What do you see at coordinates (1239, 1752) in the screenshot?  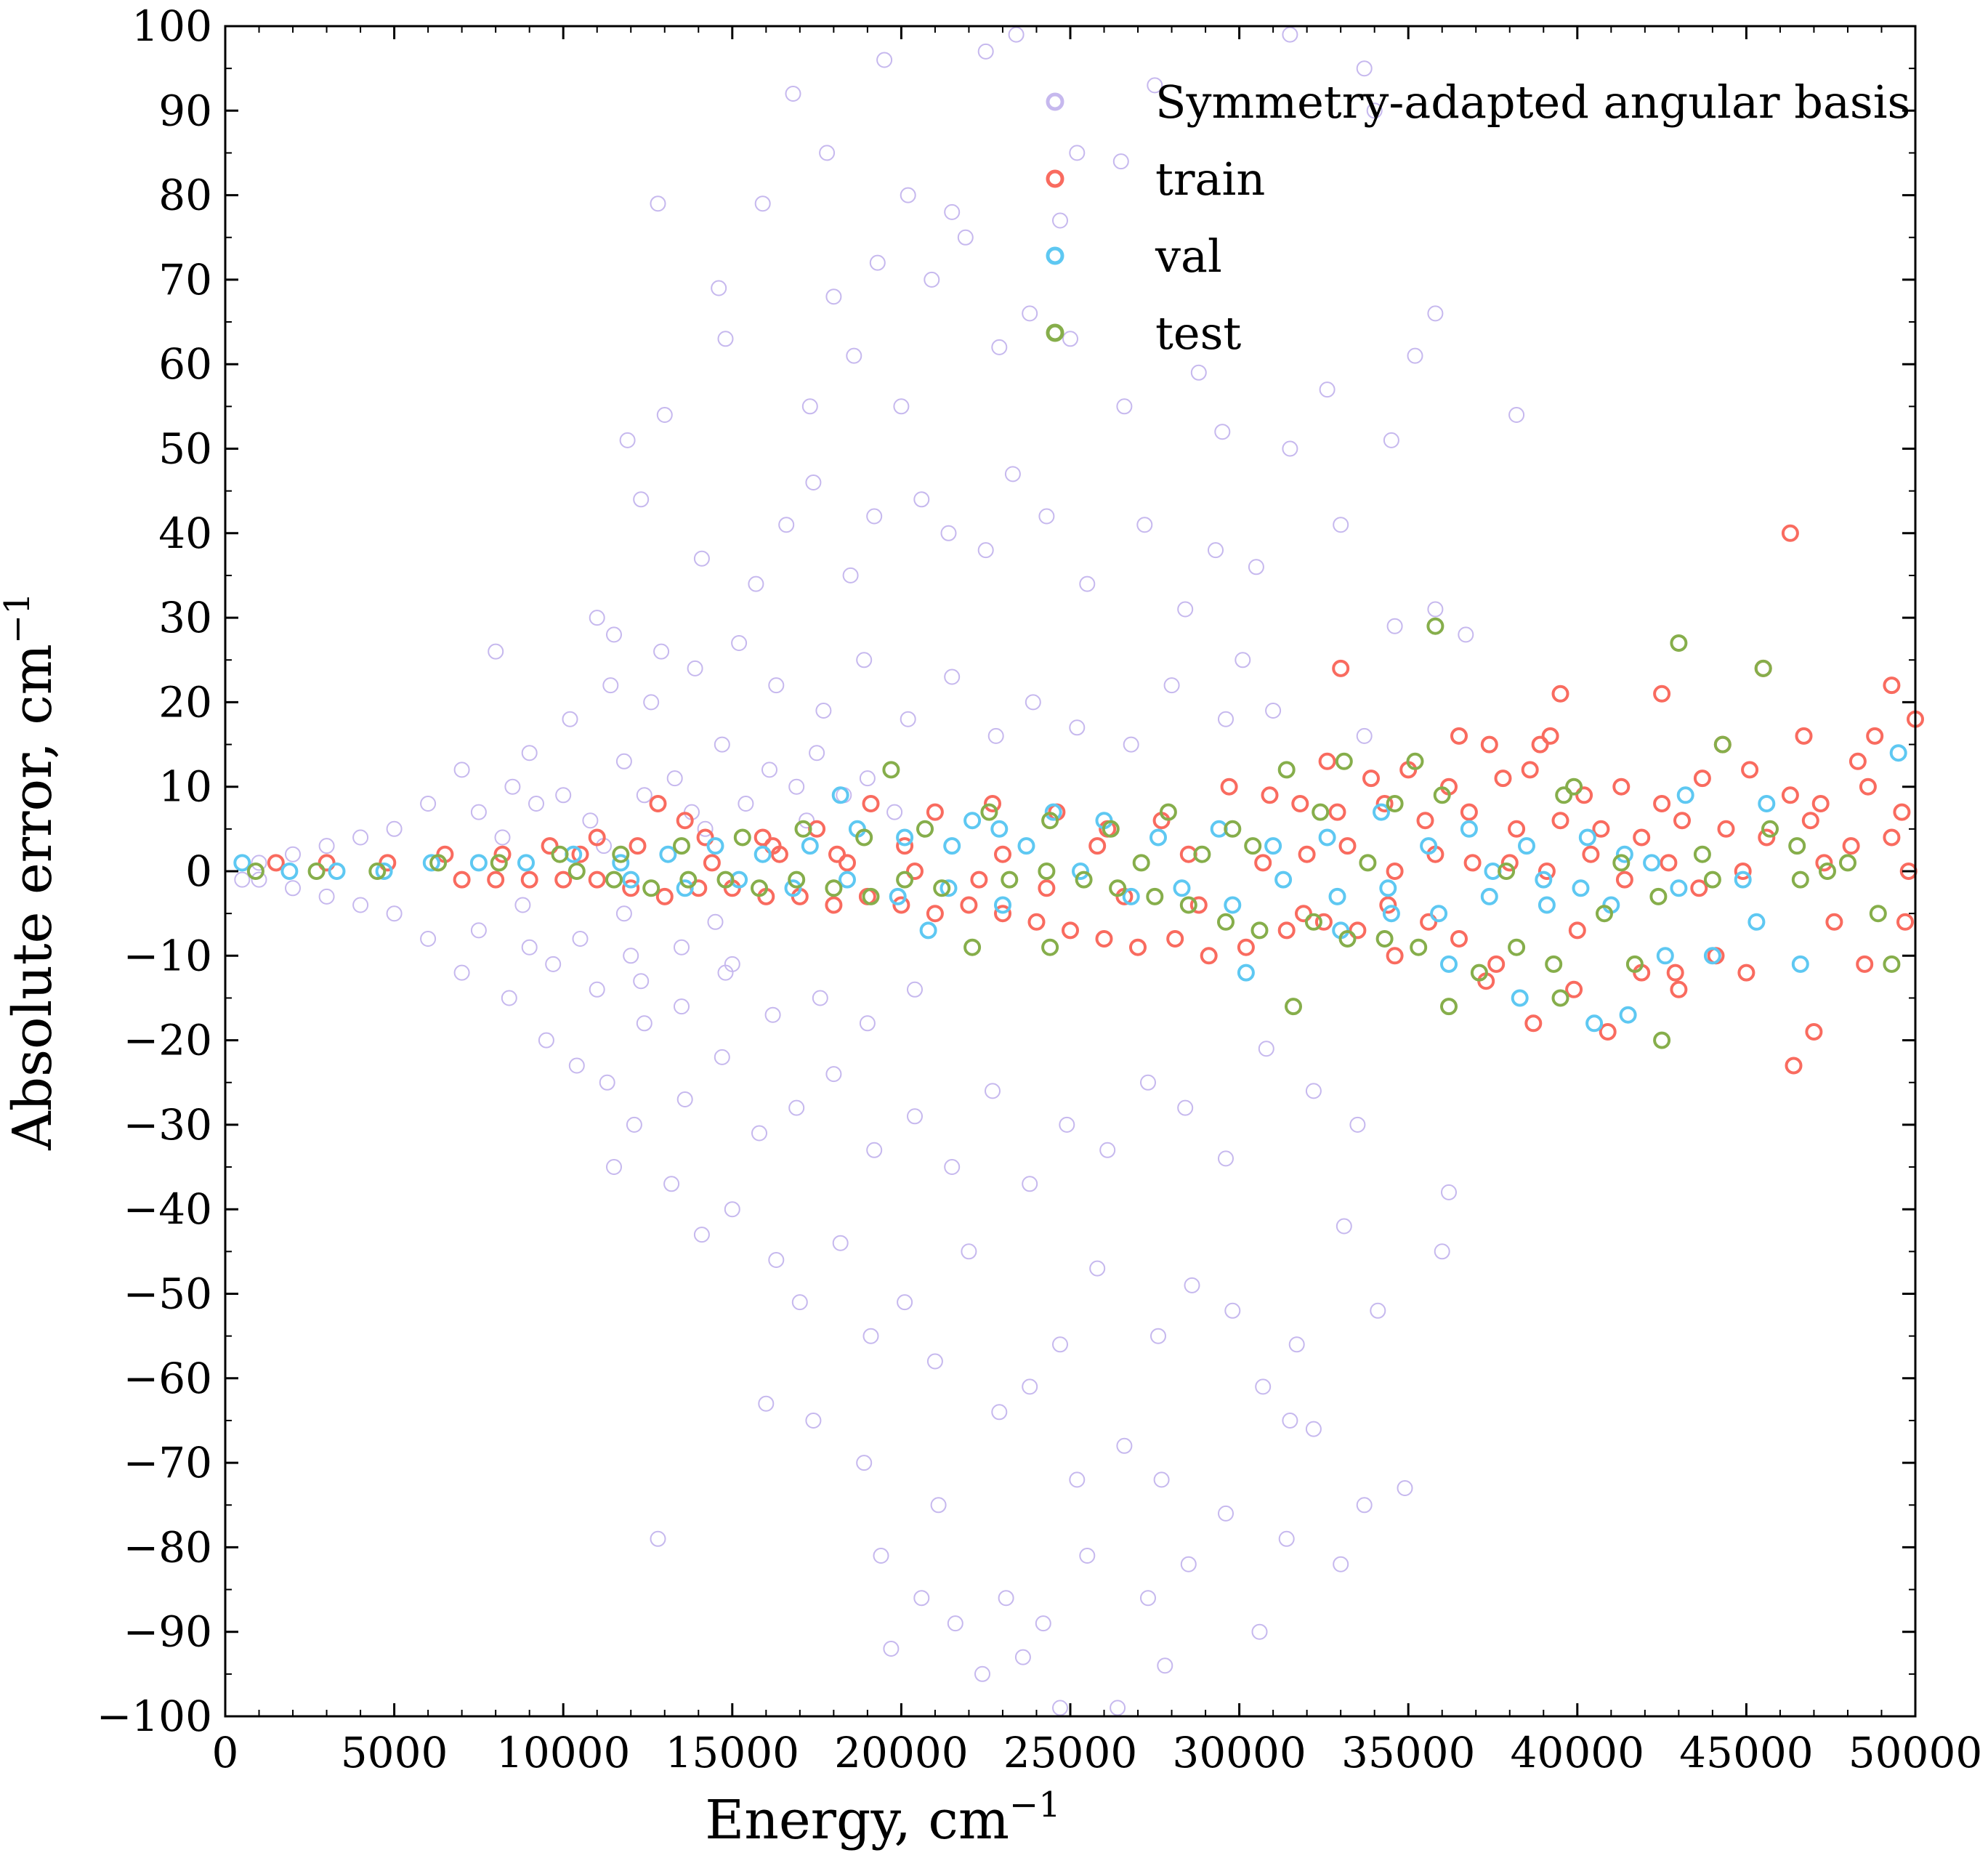 I see `x-tick-label-6: 30000` at bounding box center [1239, 1752].